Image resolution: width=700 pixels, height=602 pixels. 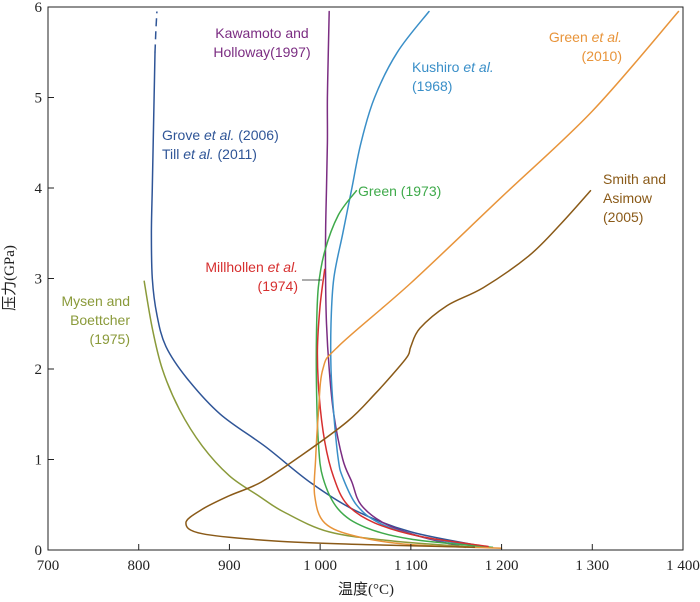 What do you see at coordinates (256, 135) in the screenshot?
I see `curve-label-text: (2006)` at bounding box center [256, 135].